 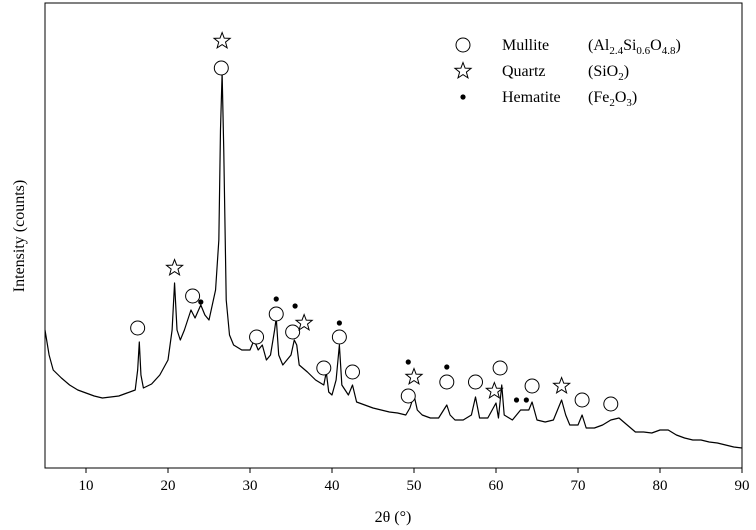 I want to click on x-tick-label: 20, so click(x=168, y=486).